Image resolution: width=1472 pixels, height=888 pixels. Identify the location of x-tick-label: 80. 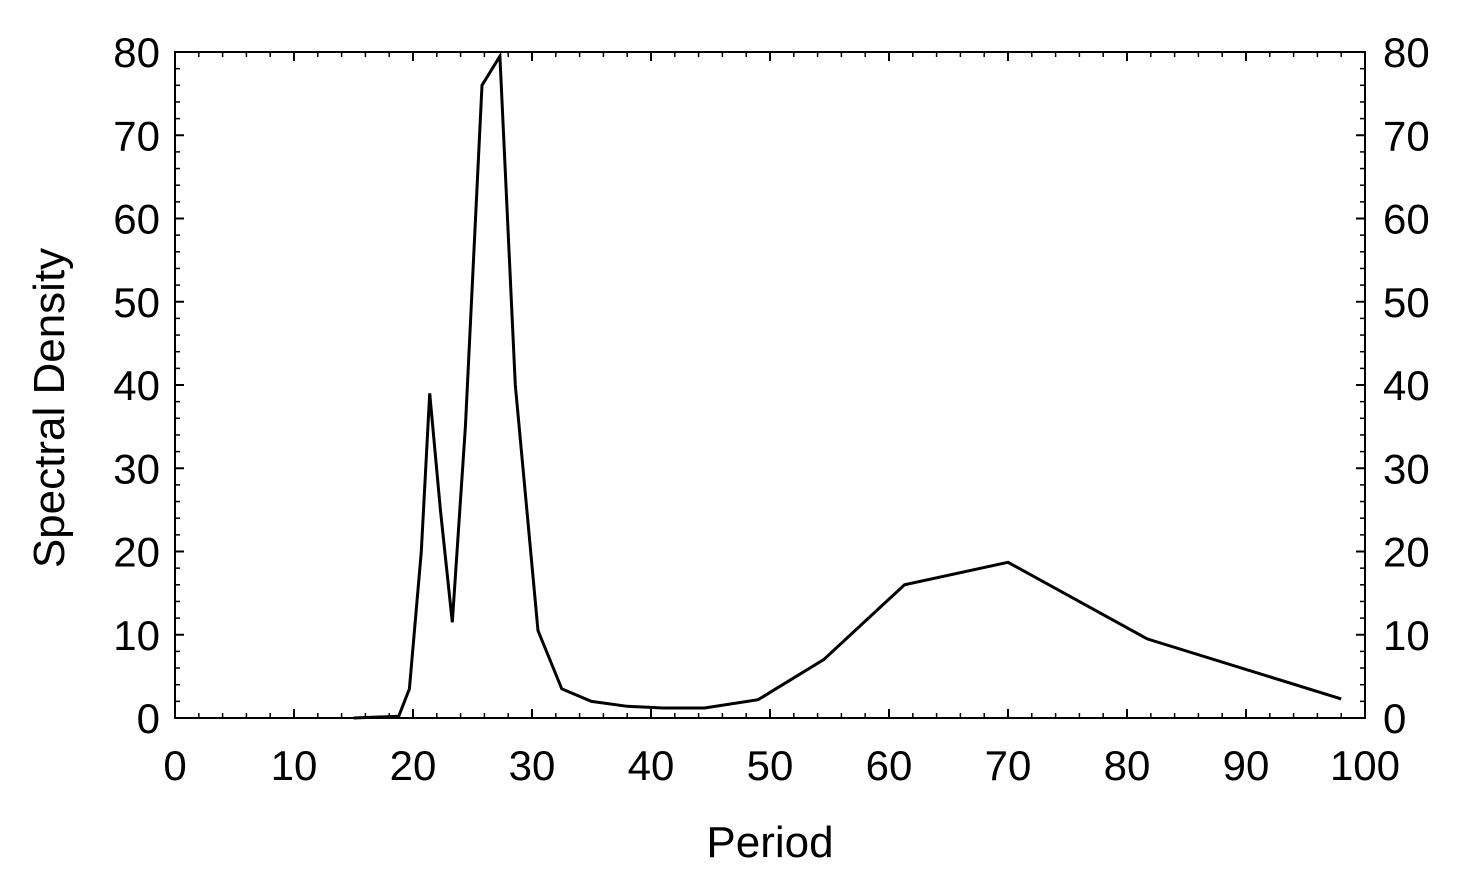
(1127, 765).